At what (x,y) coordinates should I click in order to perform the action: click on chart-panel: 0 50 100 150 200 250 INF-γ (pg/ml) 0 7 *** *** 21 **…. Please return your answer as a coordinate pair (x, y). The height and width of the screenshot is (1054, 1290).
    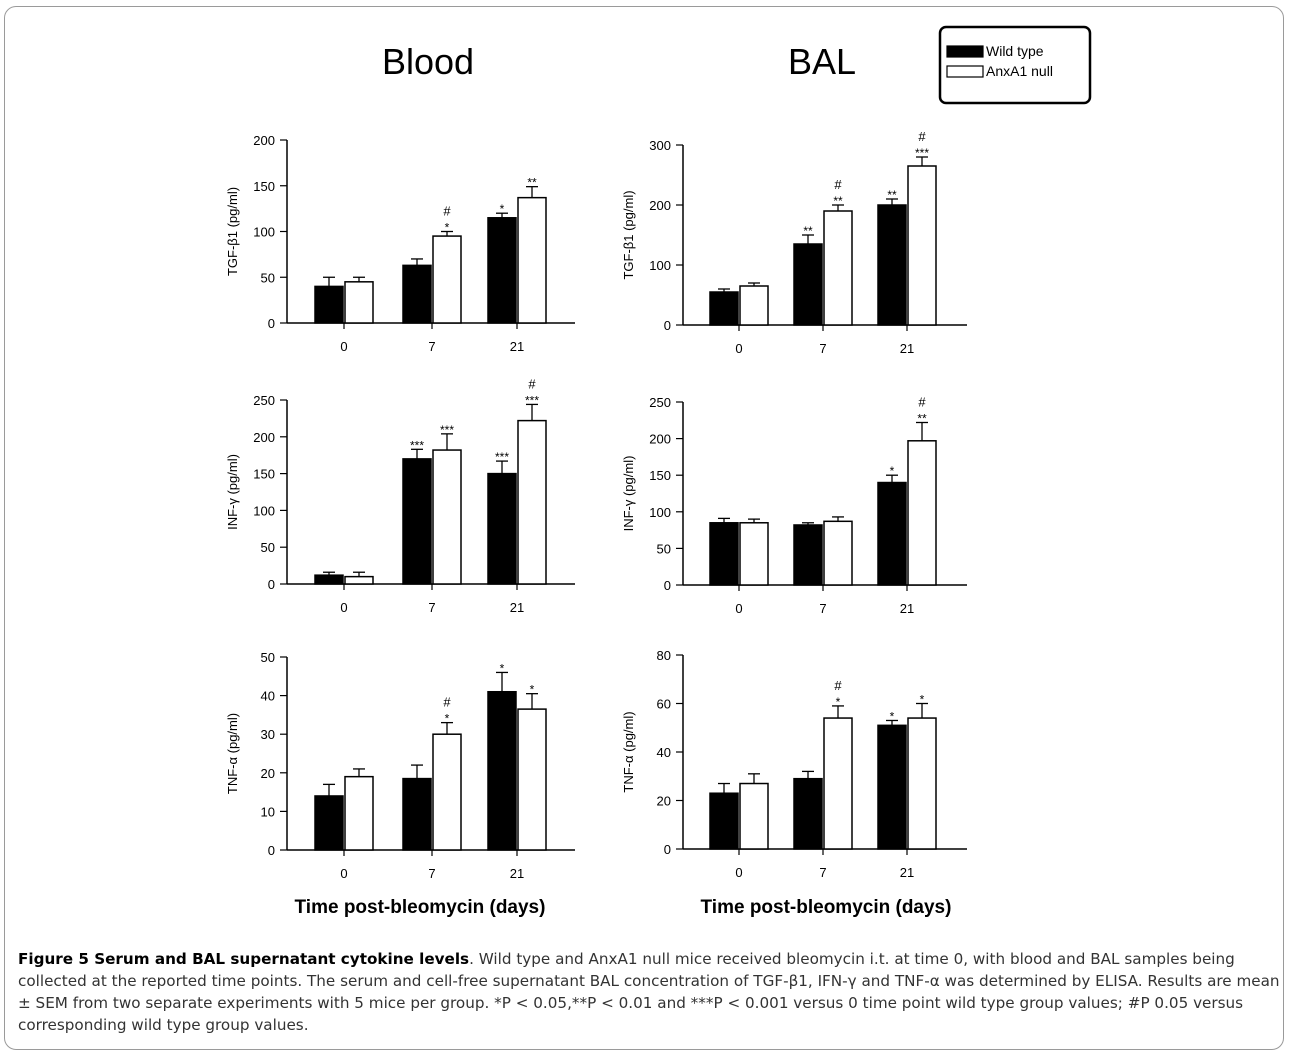
    Looking at the image, I should click on (400, 495).